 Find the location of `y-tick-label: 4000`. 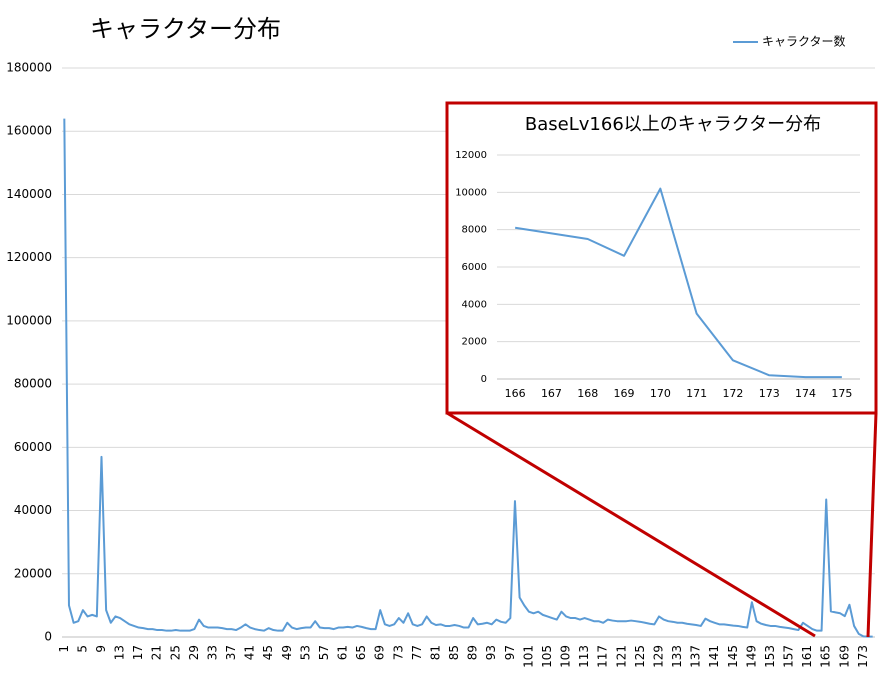

y-tick-label: 4000 is located at coordinates (474, 304).